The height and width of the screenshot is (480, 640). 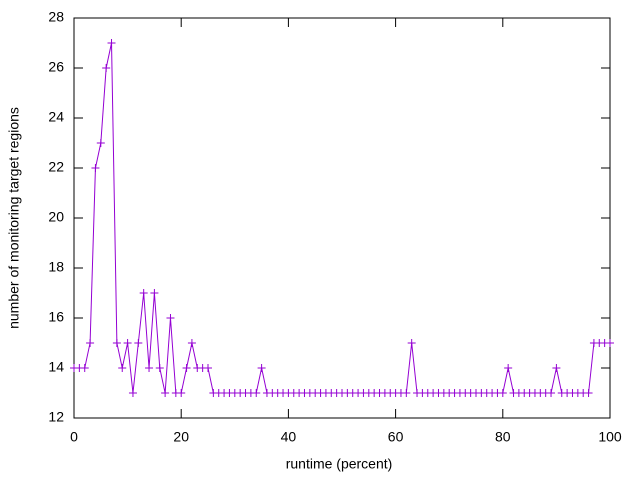 What do you see at coordinates (610, 437) in the screenshot?
I see `x-tick-label: 100` at bounding box center [610, 437].